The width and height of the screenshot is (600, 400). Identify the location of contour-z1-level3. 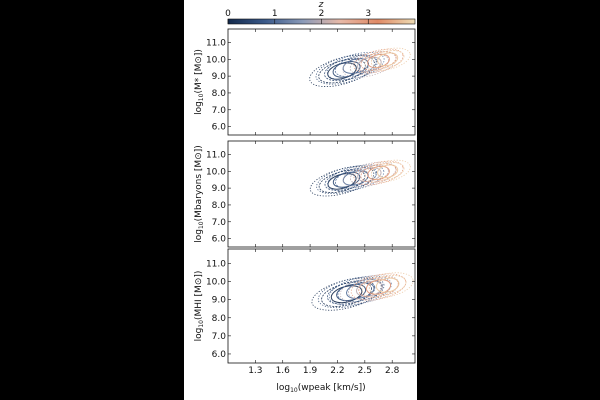
(360, 290).